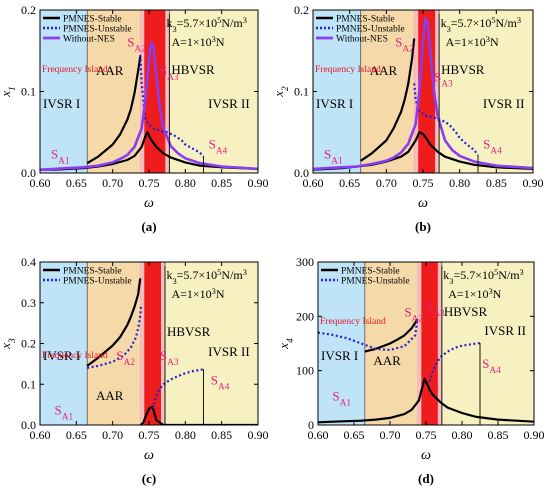 The width and height of the screenshot is (550, 488). Describe the element at coordinates (64, 343) in the screenshot. I see `region-ivsr-i` at that location.